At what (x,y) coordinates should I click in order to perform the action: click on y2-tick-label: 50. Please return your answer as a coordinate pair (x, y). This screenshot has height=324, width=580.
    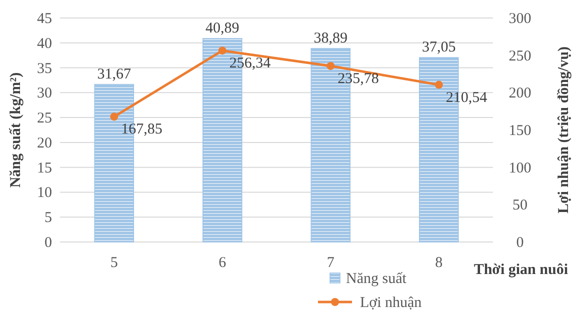
    Looking at the image, I should click on (520, 206).